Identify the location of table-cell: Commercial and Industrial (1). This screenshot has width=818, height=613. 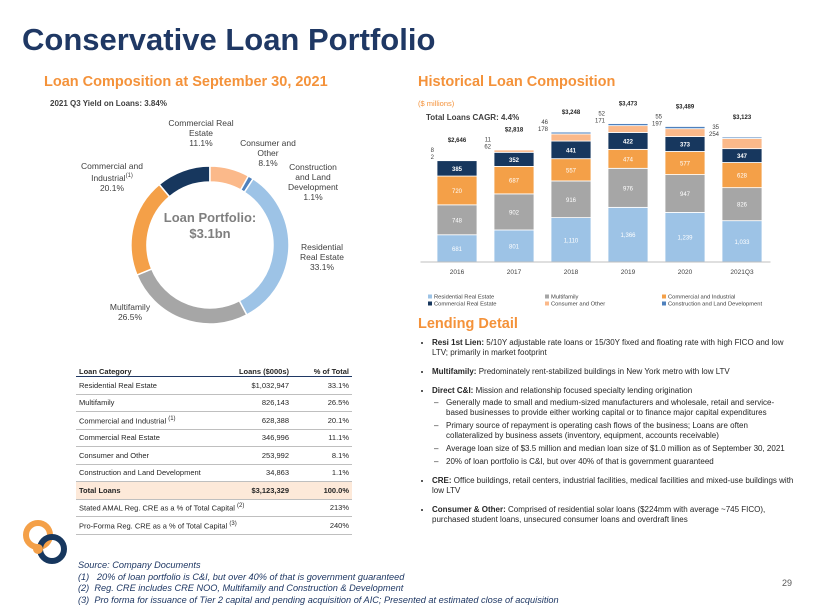
(154, 420).